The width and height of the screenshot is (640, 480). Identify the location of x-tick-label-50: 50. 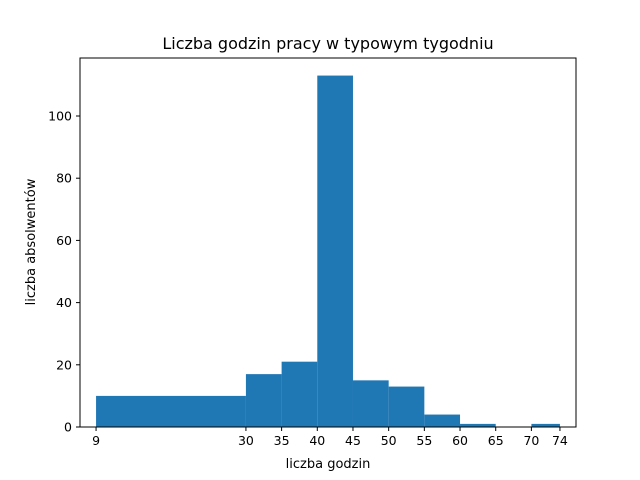
(389, 440).